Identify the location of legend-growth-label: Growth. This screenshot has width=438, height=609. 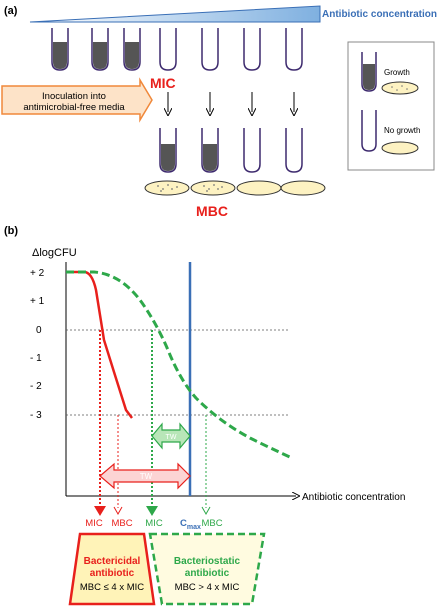
(397, 72).